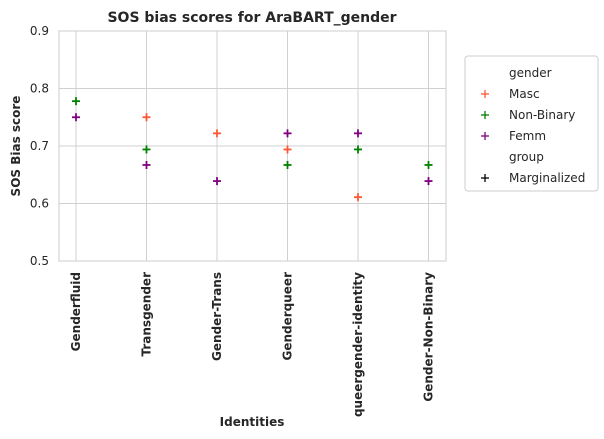  I want to click on legend-label: Femm, so click(527, 136).